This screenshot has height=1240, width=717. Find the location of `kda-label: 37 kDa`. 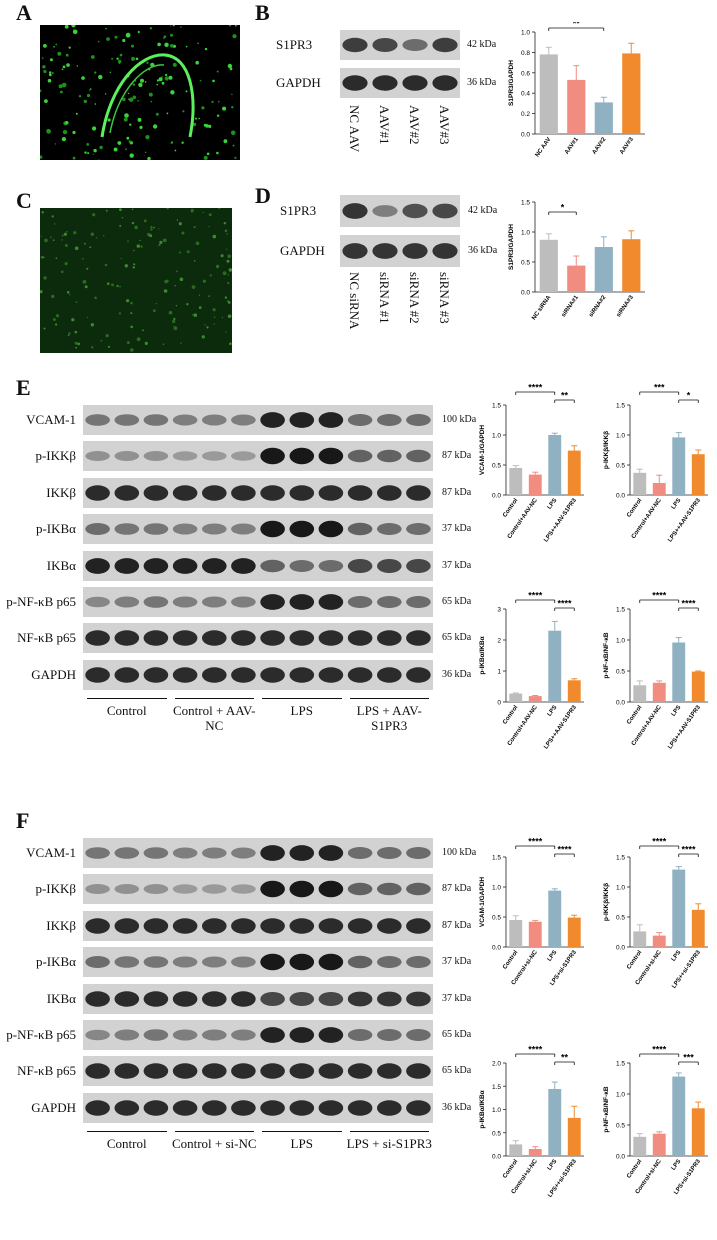

kda-label: 37 kDa is located at coordinates (457, 529).